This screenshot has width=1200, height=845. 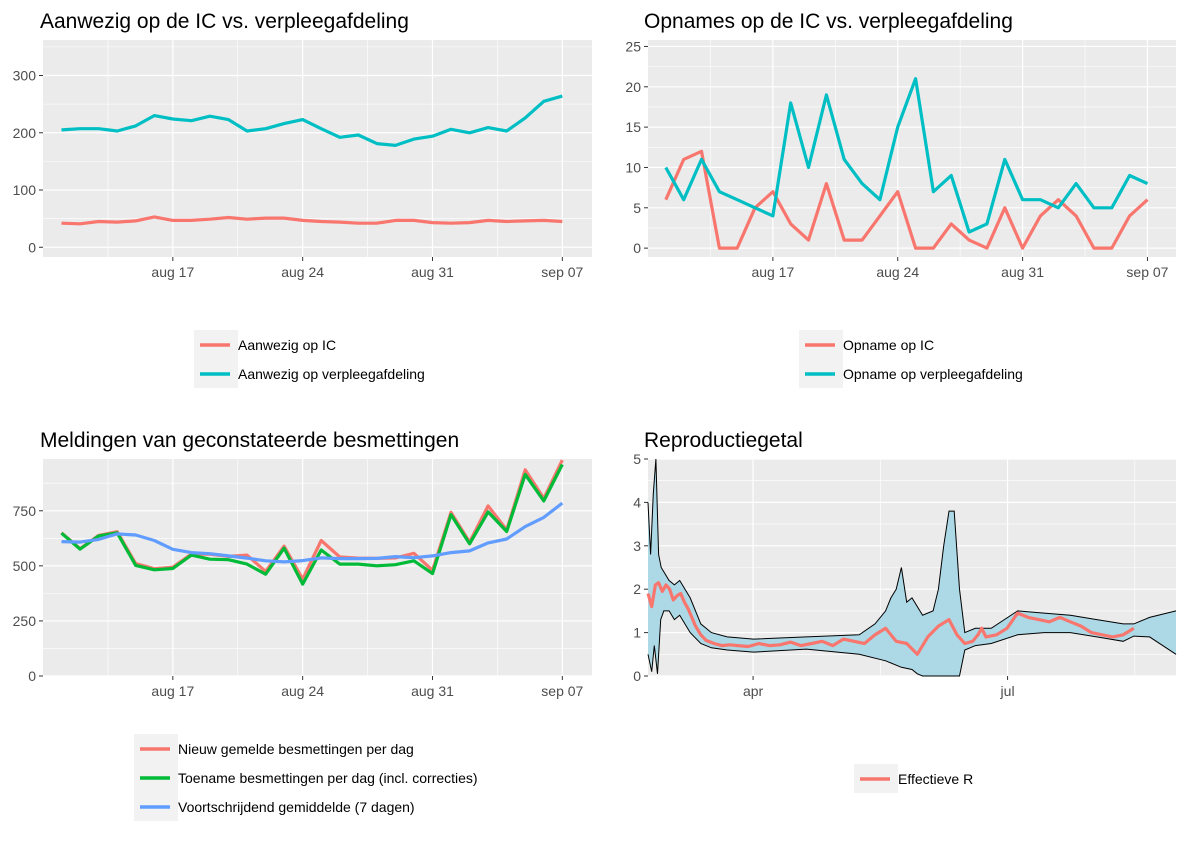 What do you see at coordinates (633, 167) in the screenshot?
I see `y-tick-label: 10` at bounding box center [633, 167].